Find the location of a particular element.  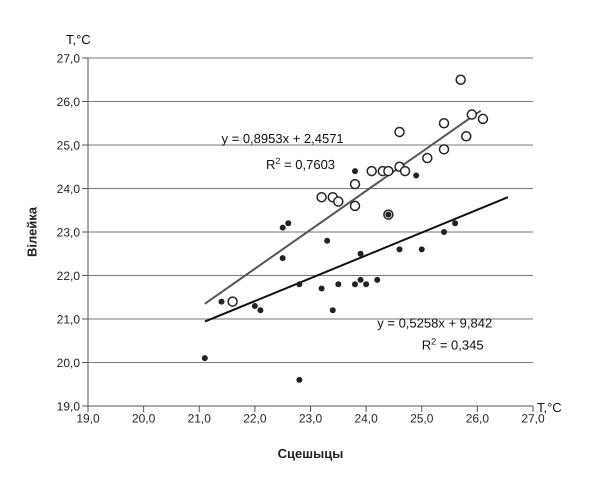

x-tick-label: 22,0 is located at coordinates (255, 419).